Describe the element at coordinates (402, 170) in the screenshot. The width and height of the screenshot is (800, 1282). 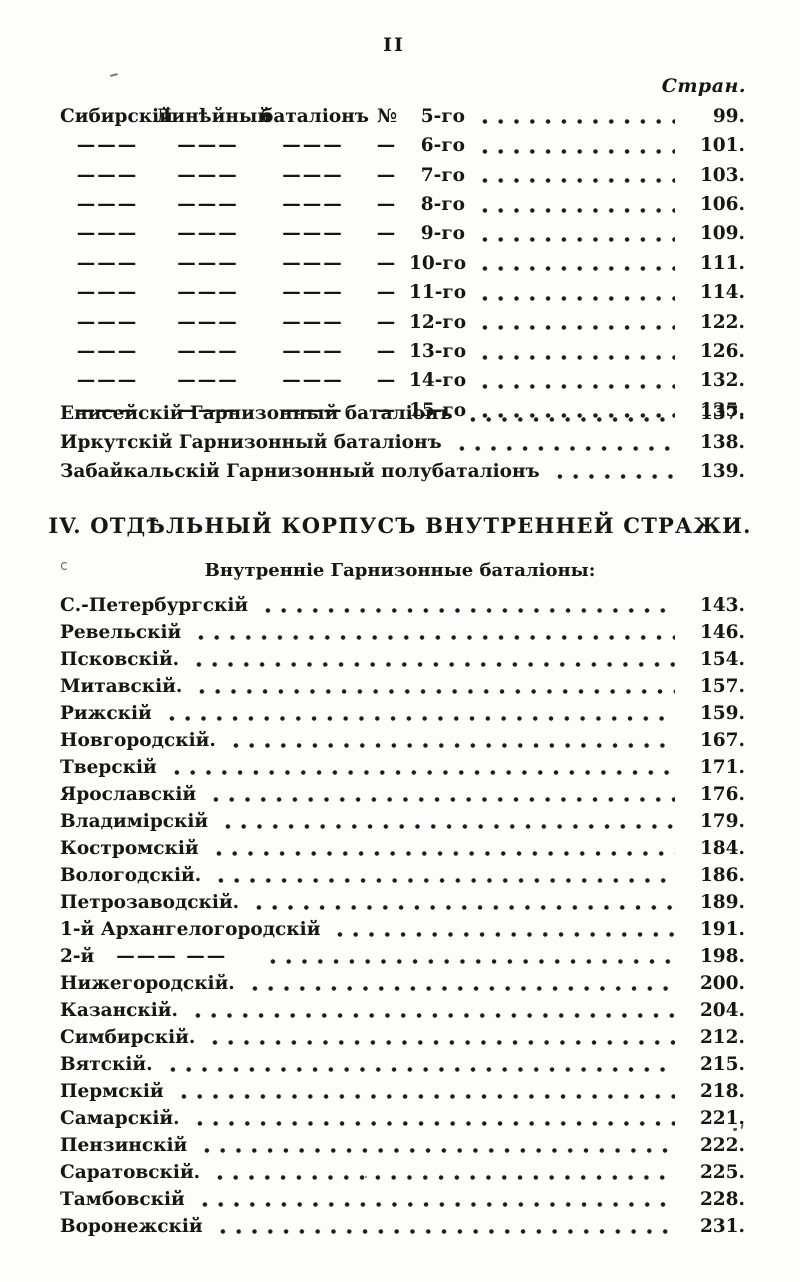
I see `toc-row: ——— ——— ——— — 7-го 103.` at that location.